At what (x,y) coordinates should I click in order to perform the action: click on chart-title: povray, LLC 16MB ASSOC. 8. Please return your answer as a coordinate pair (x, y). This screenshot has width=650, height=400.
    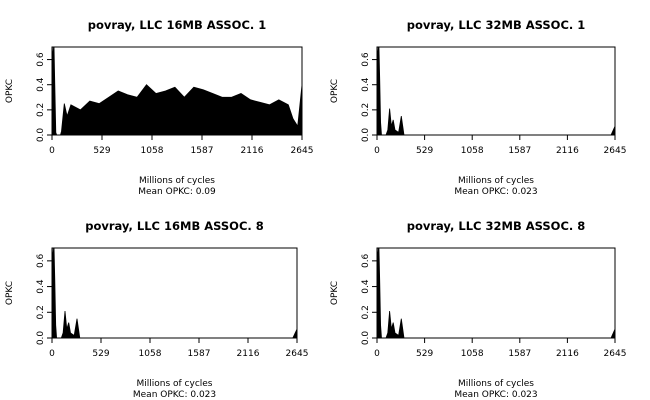
    Looking at the image, I should click on (174, 226).